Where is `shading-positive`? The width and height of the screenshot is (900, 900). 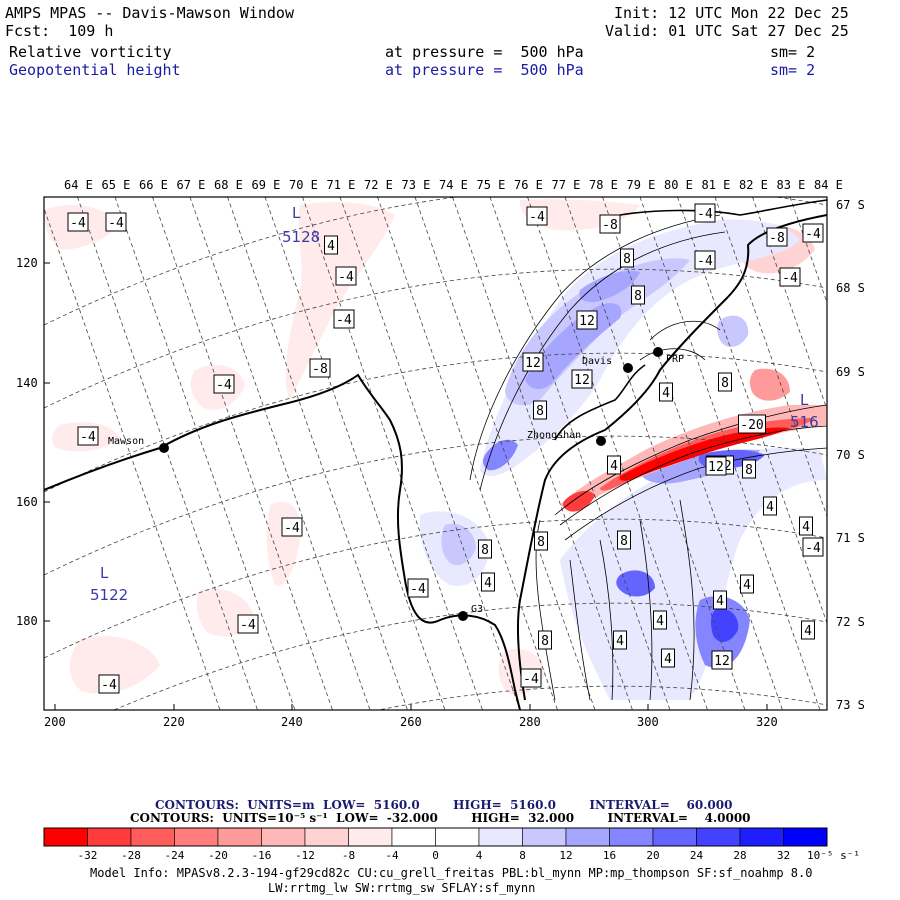
shading-positive is located at coordinates (500, 455).